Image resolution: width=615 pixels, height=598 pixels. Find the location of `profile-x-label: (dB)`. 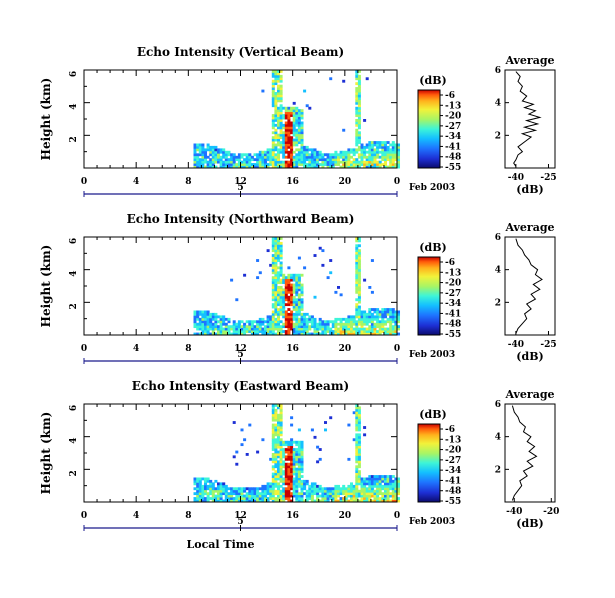

profile-x-label: (dB) is located at coordinates (529, 523).